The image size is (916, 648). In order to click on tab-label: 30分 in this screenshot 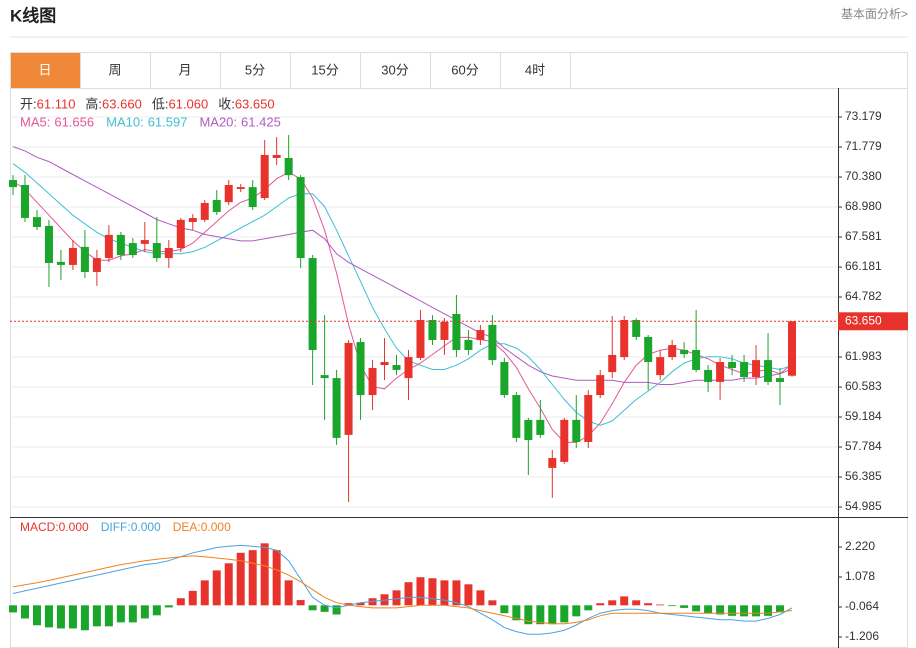, I will do `click(394, 69)`.